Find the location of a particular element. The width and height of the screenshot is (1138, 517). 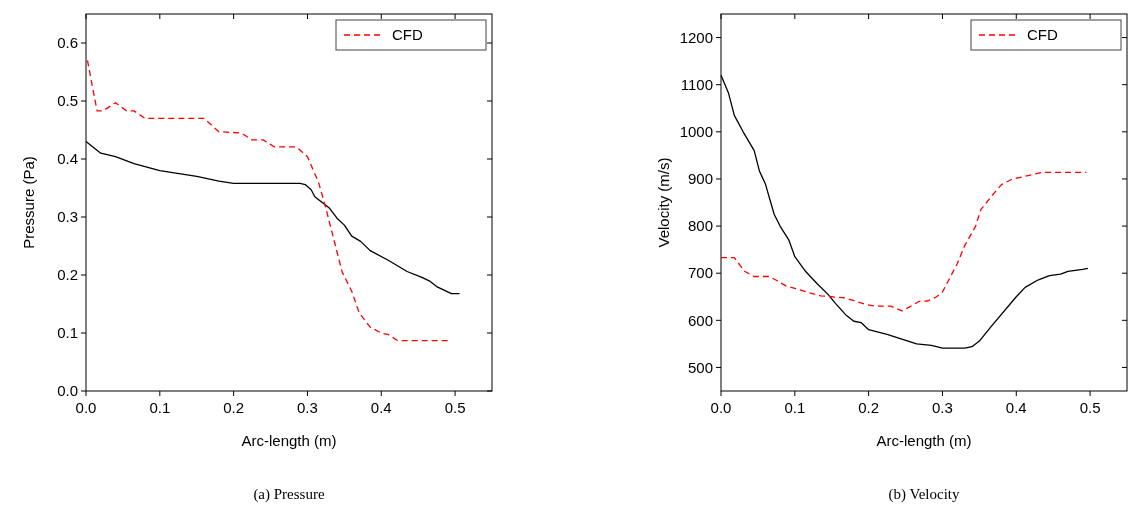

y-tick-label: 0.5 is located at coordinates (67, 101).